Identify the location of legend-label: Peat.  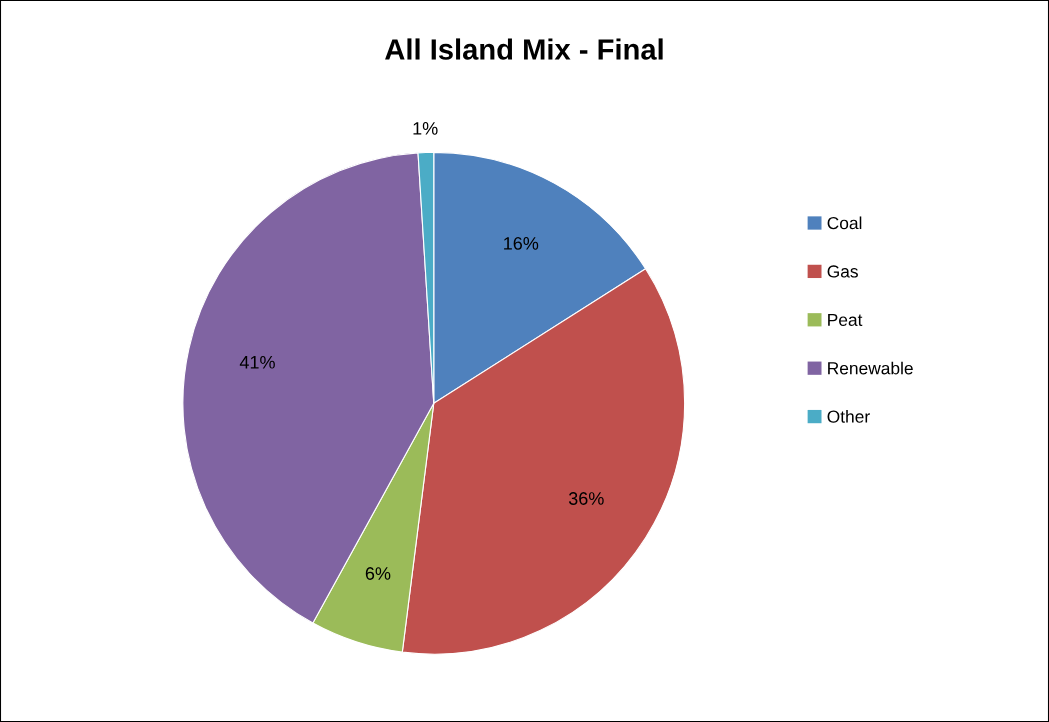
(845, 319).